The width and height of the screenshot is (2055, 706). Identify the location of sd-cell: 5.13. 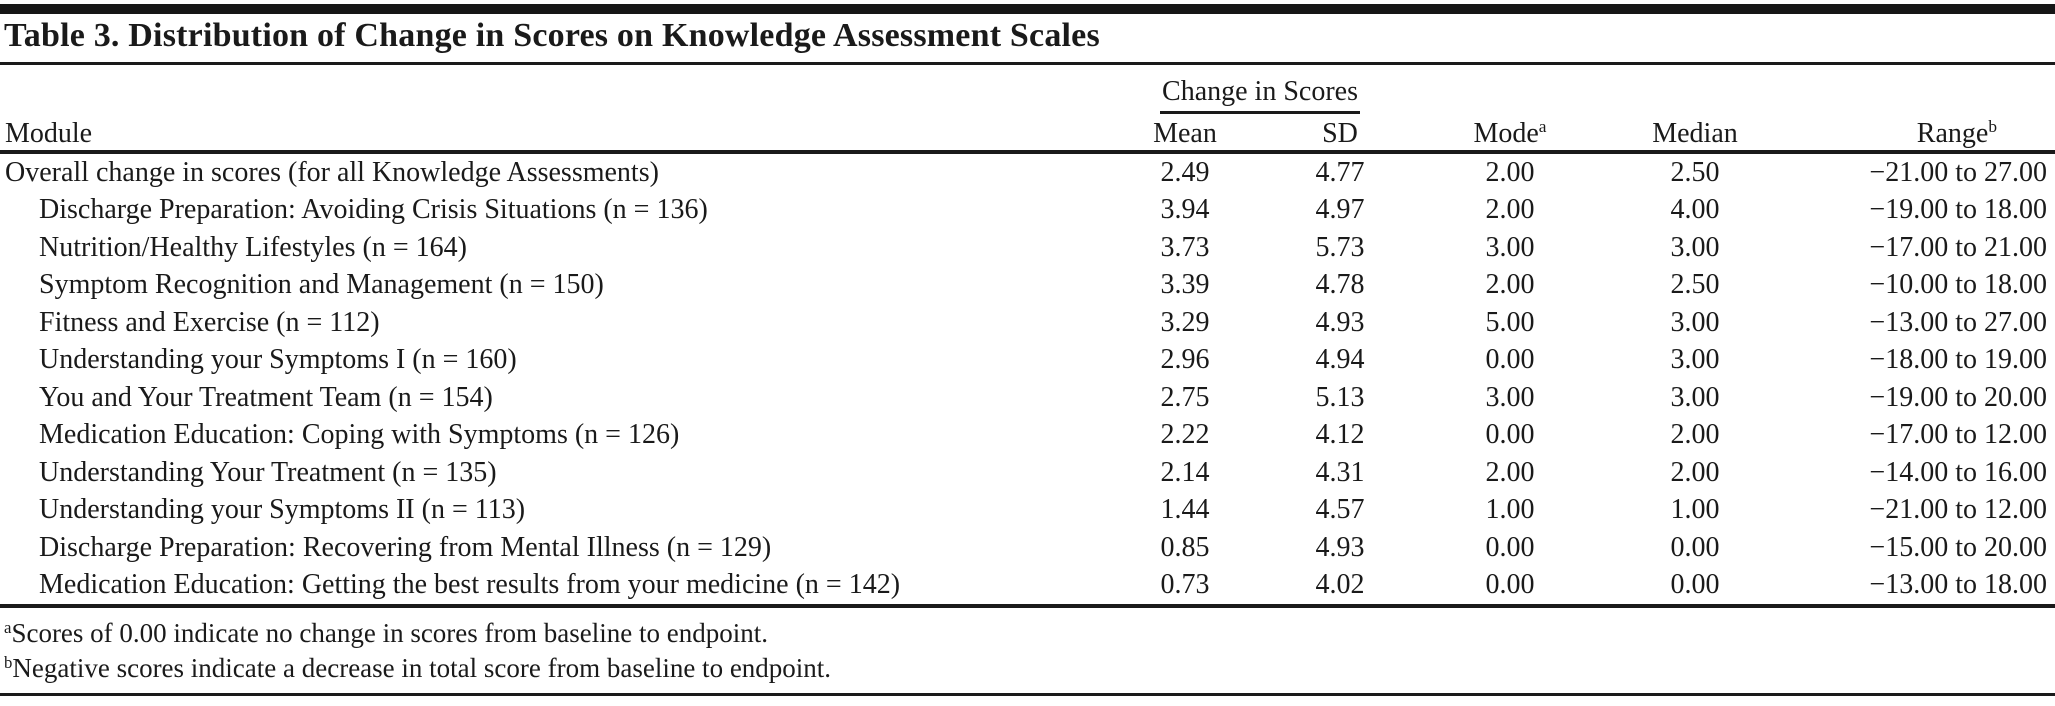
(1340, 397).